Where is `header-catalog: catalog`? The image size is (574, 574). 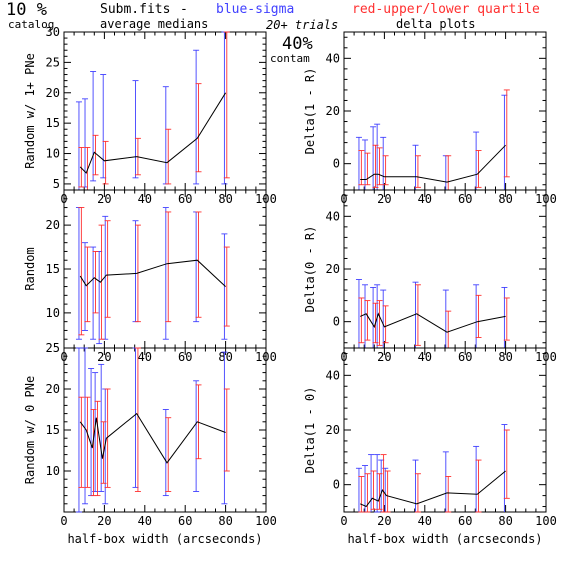 header-catalog: catalog is located at coordinates (31, 24).